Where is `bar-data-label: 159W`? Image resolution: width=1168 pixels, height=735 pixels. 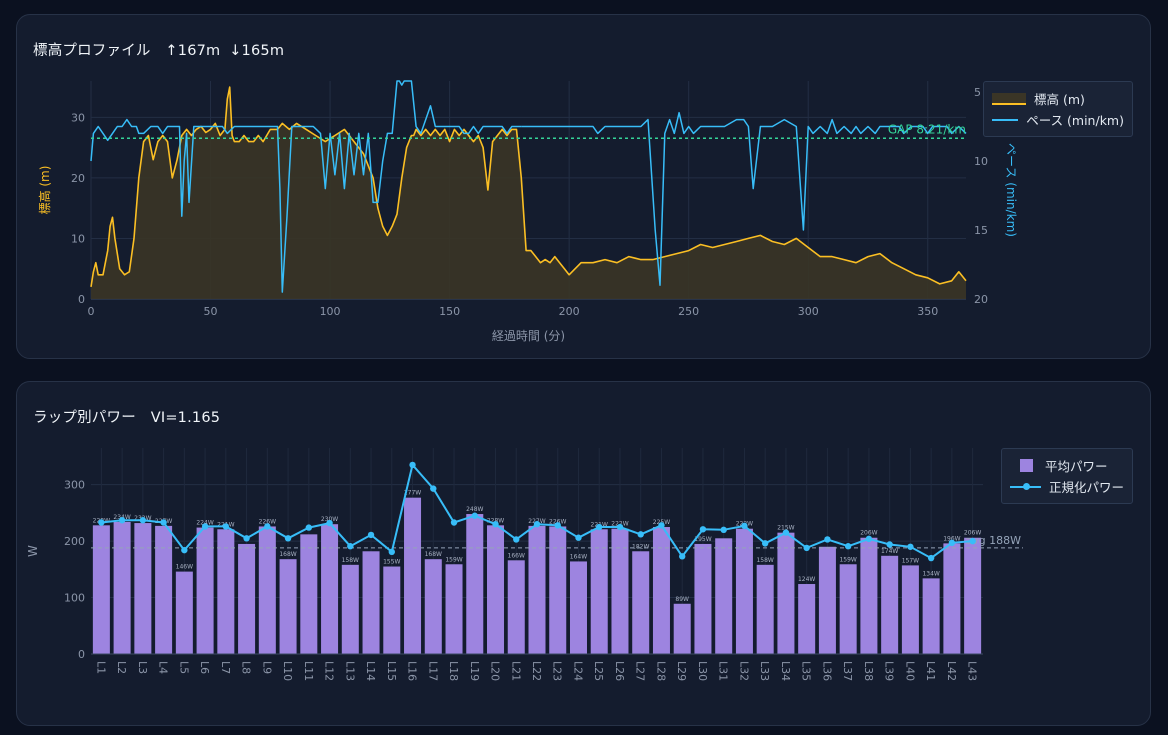
bar-data-label: 159W is located at coordinates (453, 559).